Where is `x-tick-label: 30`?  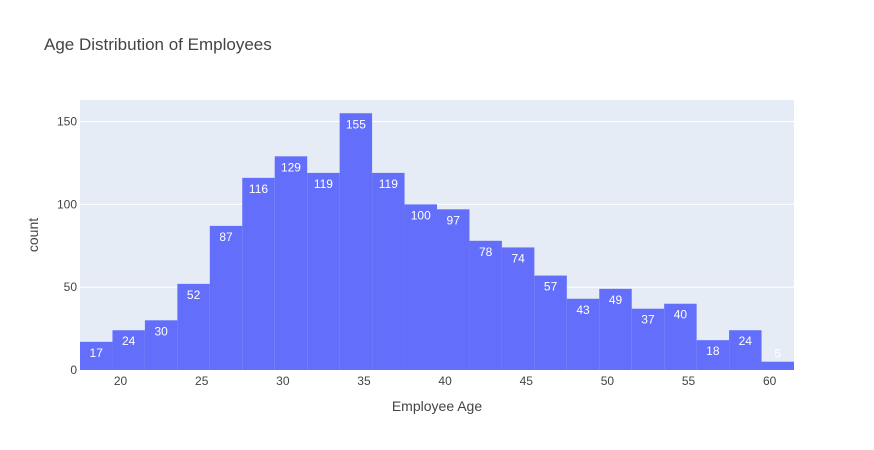
x-tick-label: 30 is located at coordinates (283, 381).